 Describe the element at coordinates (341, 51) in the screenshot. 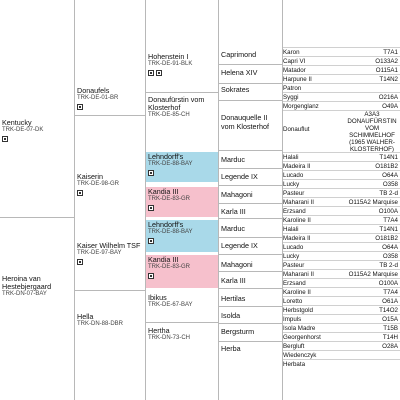

I see `gen5-row: Karon T7A1` at that location.